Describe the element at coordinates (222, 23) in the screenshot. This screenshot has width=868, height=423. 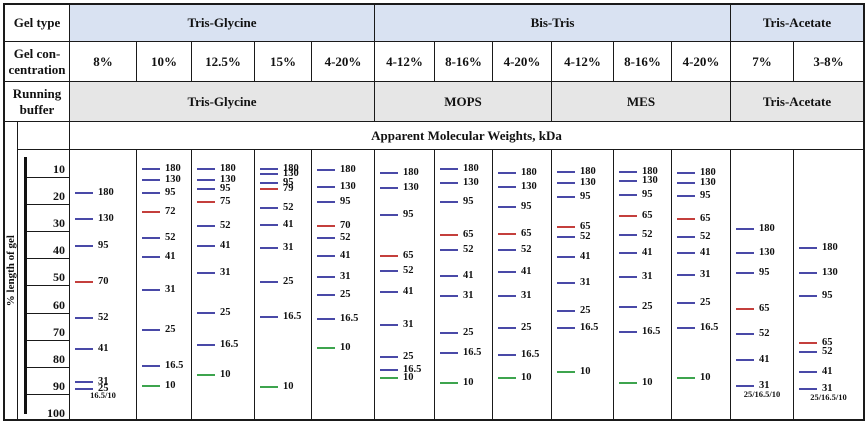
I see `gel-type-tris-glycine: Tris-Glycine` at that location.